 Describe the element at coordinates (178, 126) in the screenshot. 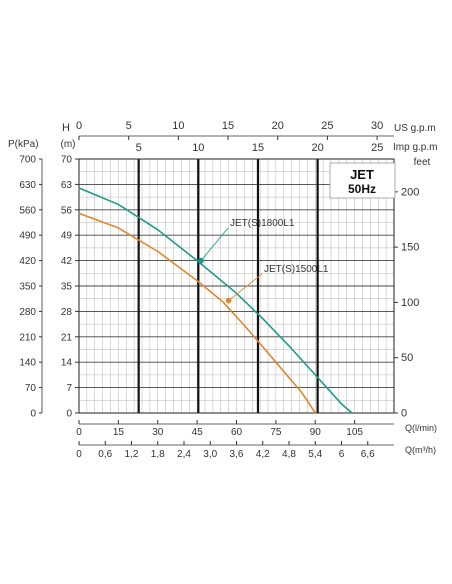

I see `x-tick-label-usgpm: 10` at that location.